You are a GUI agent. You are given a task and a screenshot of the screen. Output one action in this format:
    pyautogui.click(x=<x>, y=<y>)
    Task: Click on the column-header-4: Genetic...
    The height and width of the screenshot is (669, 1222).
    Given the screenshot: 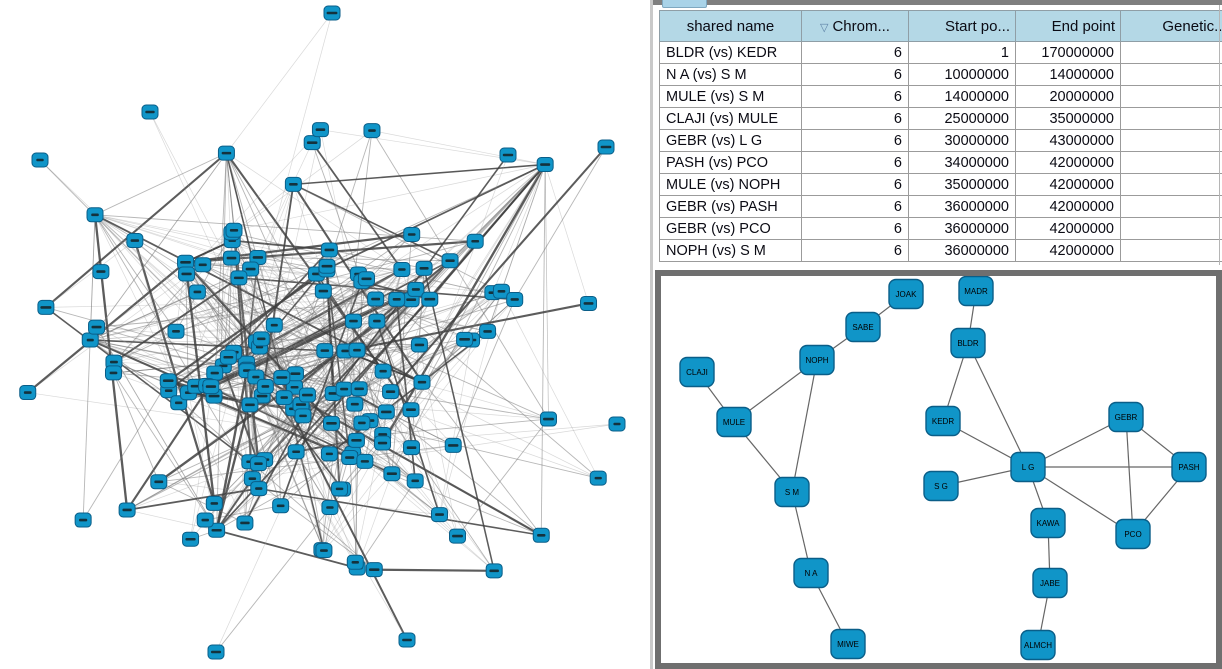 What is the action you would take?
    pyautogui.click(x=1171, y=26)
    